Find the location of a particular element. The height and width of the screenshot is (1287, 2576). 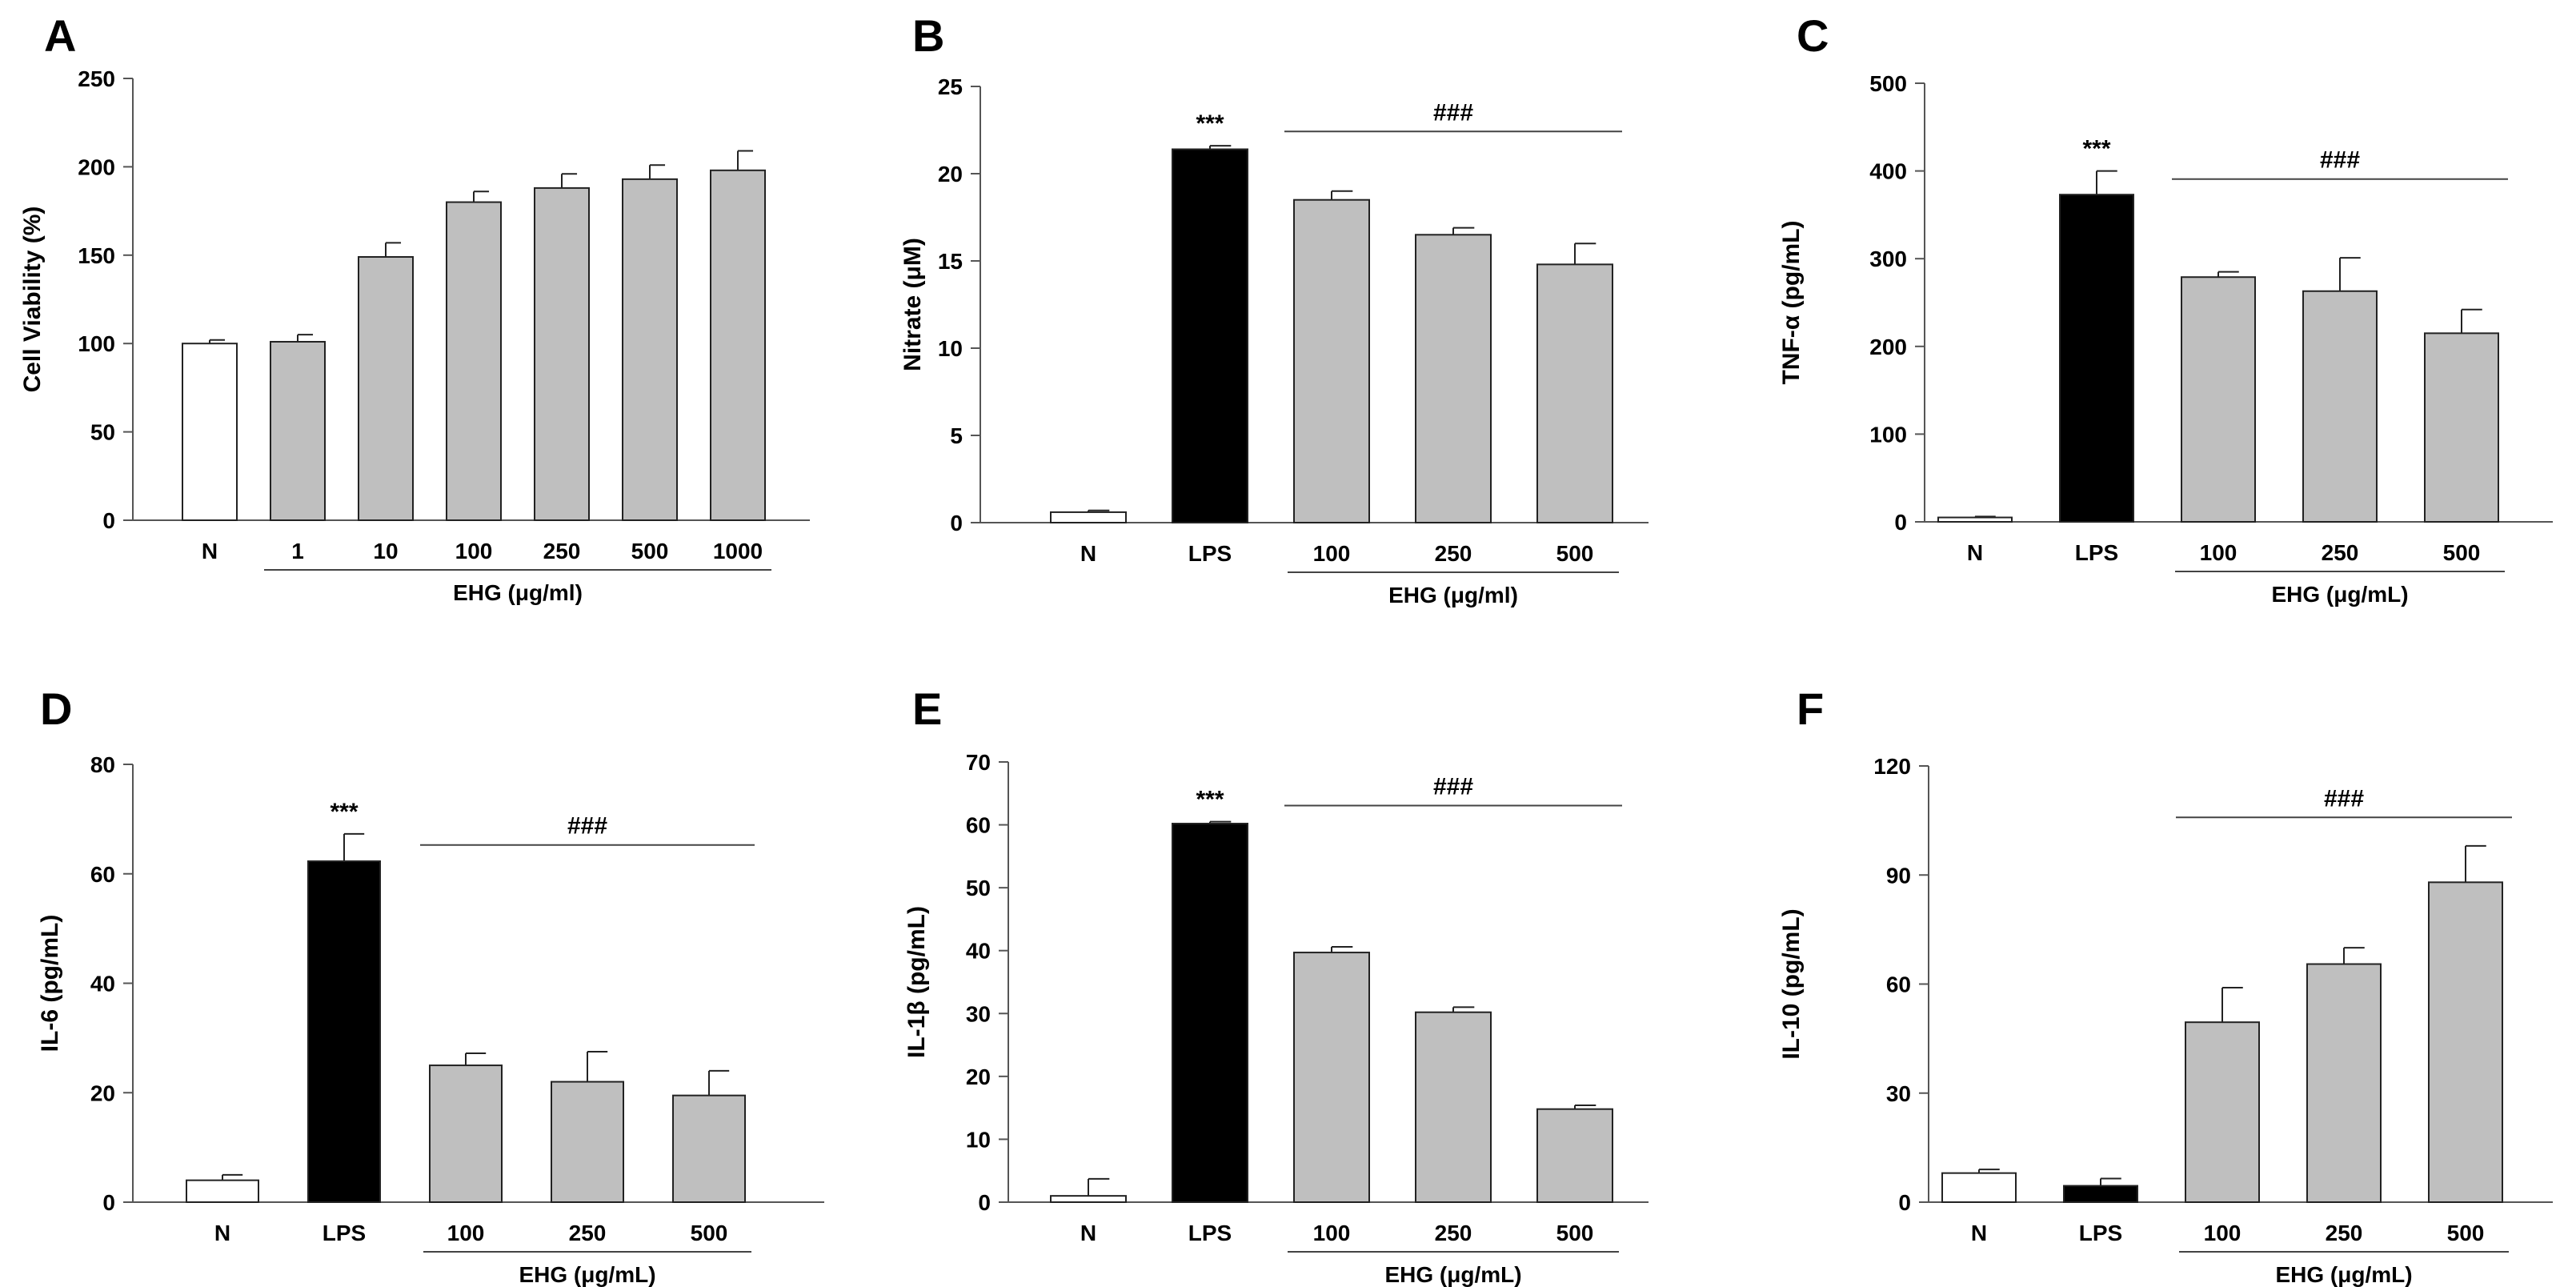

y-tick-label: 5 is located at coordinates (956, 435).